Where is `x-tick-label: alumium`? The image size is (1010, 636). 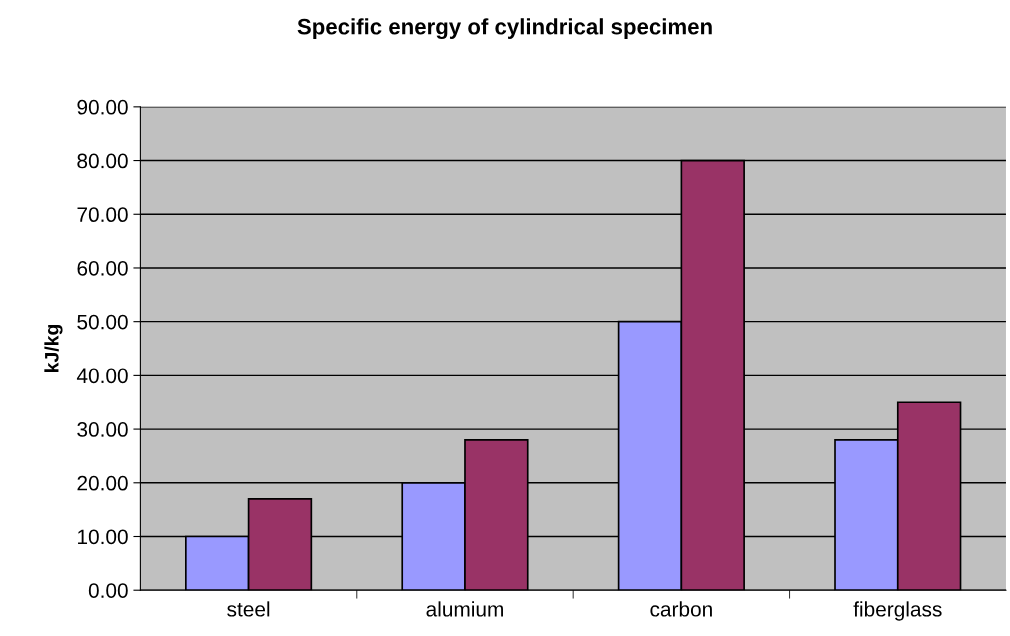
x-tick-label: alumium is located at coordinates (464, 609).